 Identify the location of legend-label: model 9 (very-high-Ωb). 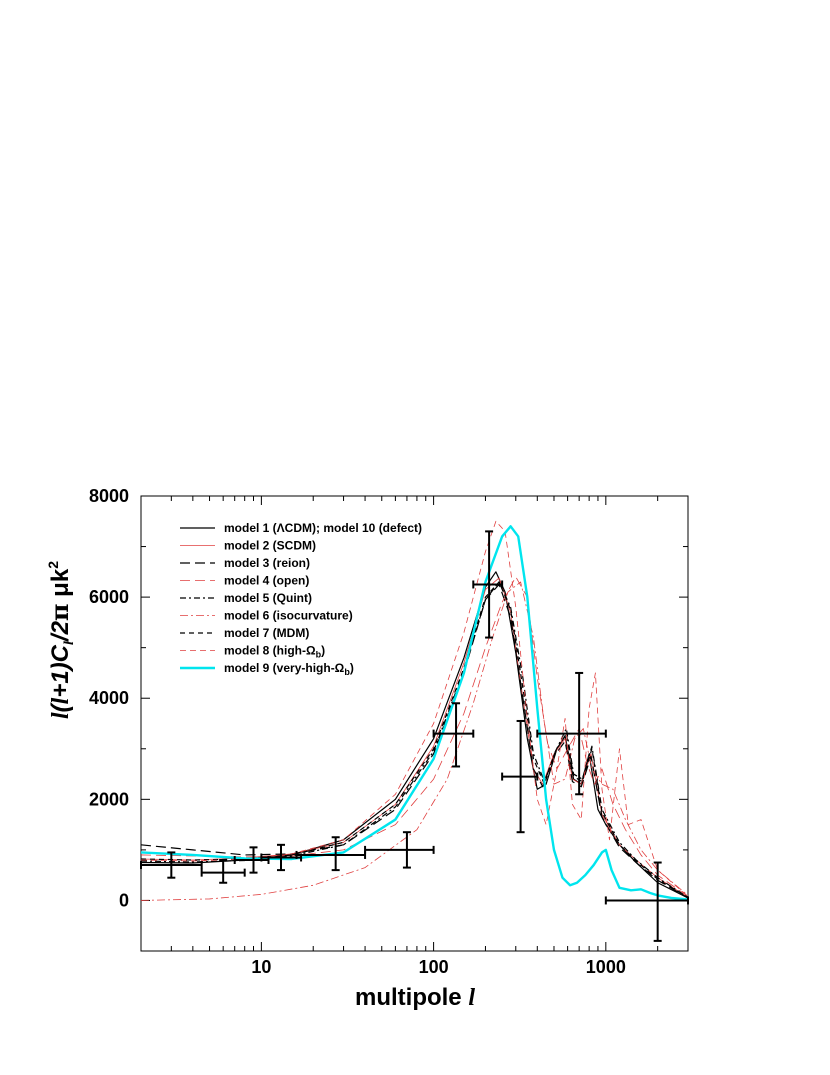
(289, 669).